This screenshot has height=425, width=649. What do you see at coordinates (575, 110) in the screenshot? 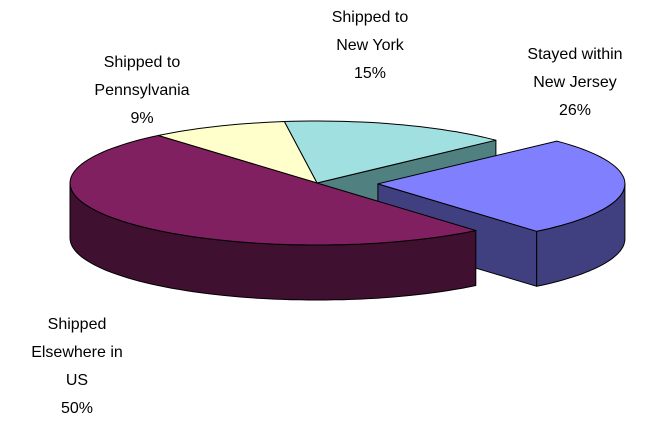
I see `value-label: 26%` at bounding box center [575, 110].